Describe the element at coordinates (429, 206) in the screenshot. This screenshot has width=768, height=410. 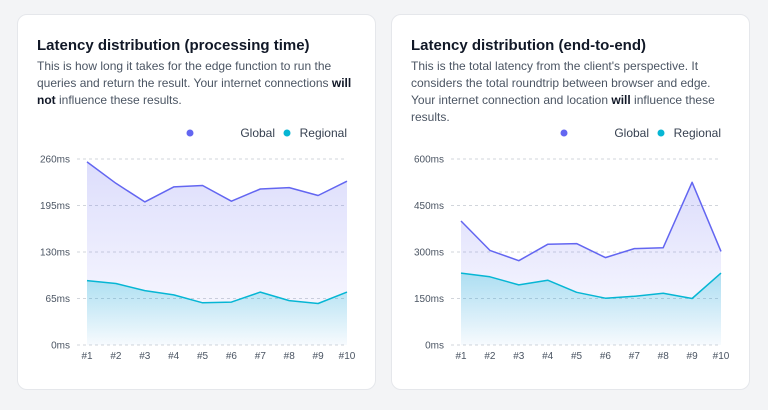
I see `y-tick-label: 450ms` at that location.